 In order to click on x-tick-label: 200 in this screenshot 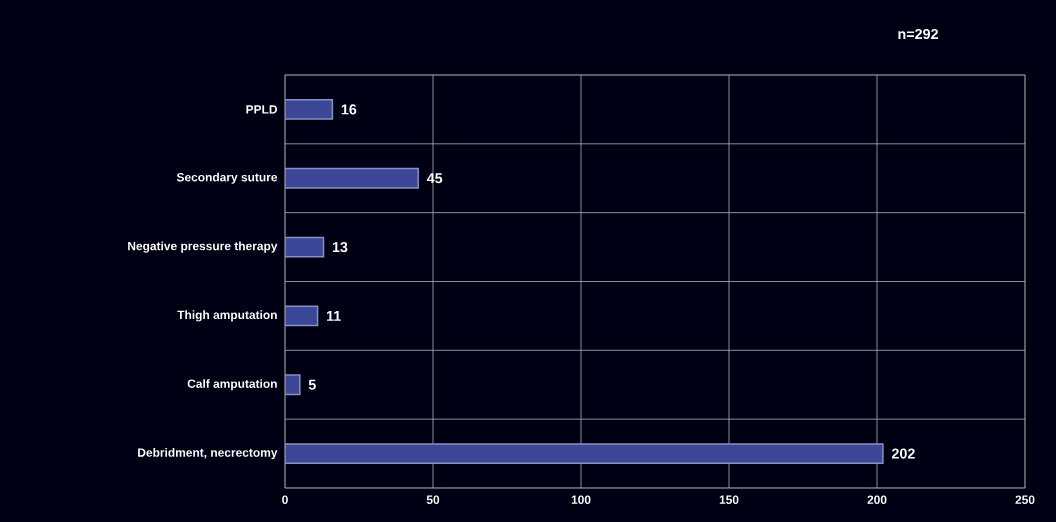, I will do `click(877, 499)`.